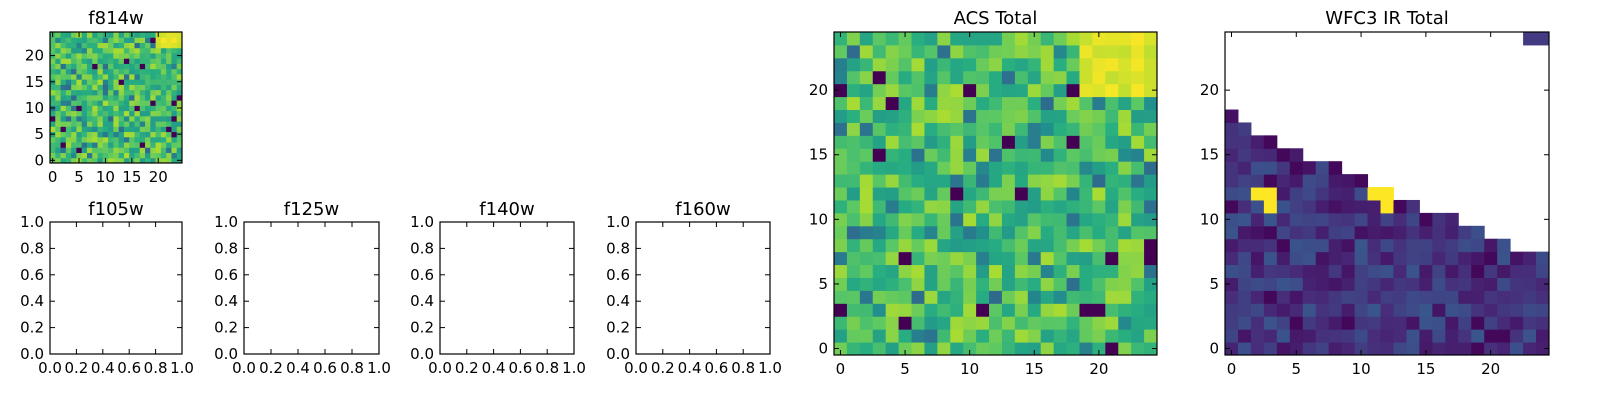  I want to click on y-tick-label: 0, so click(1214, 349).